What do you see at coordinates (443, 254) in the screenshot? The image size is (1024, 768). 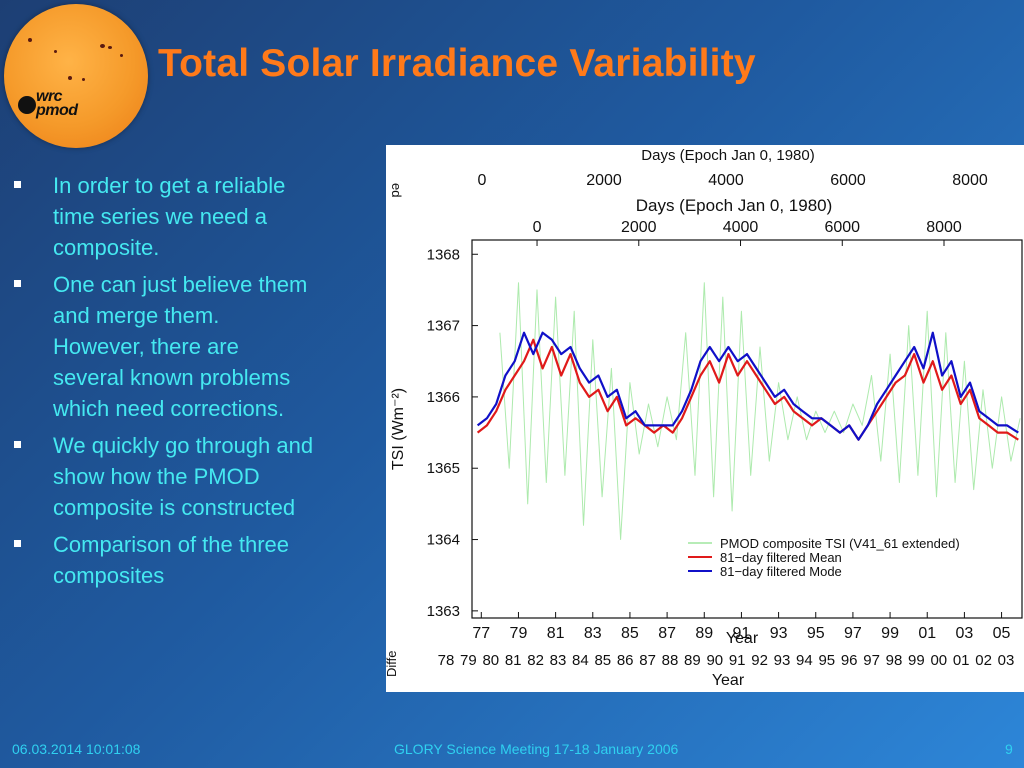 I see `y-tick-label: 1368` at bounding box center [443, 254].